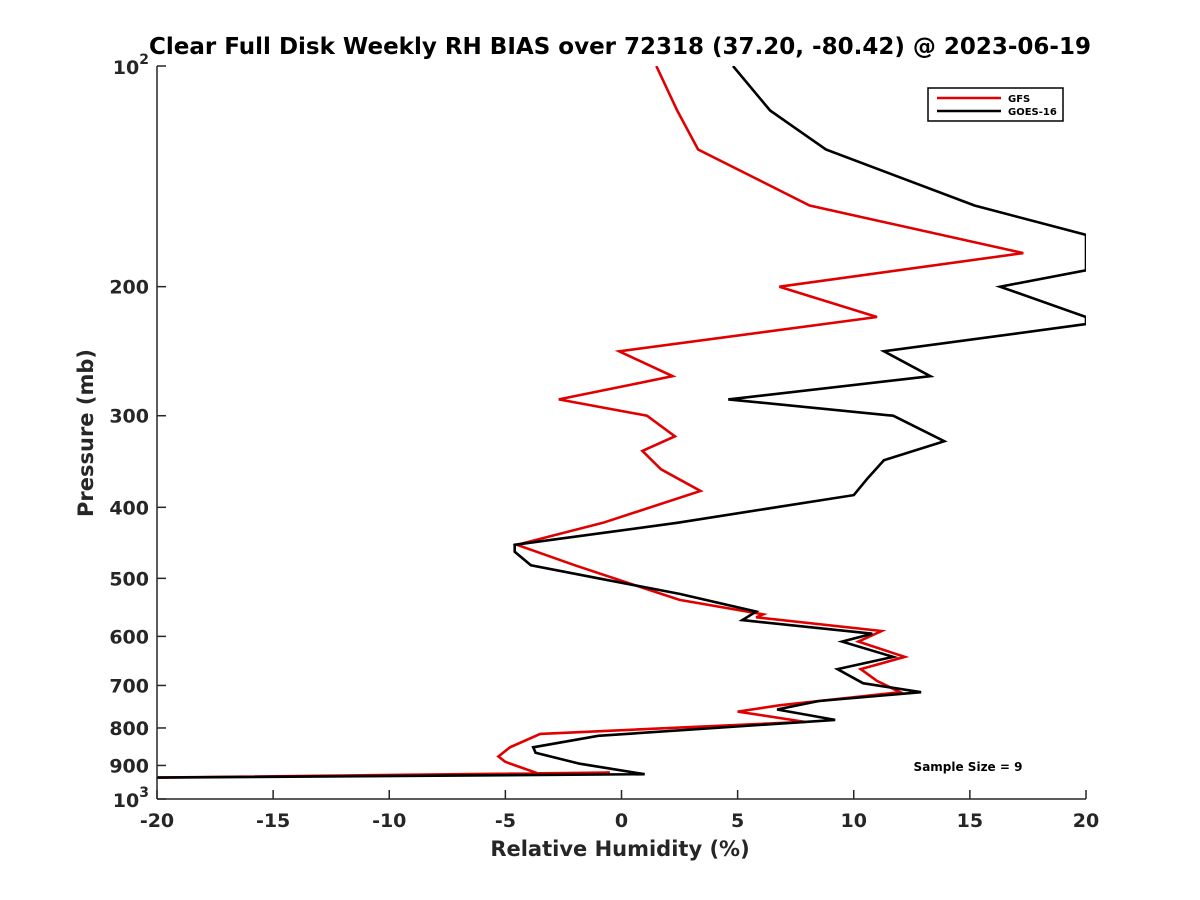 This screenshot has width=1200, height=900. I want to click on y-tick-label: 600, so click(129, 637).